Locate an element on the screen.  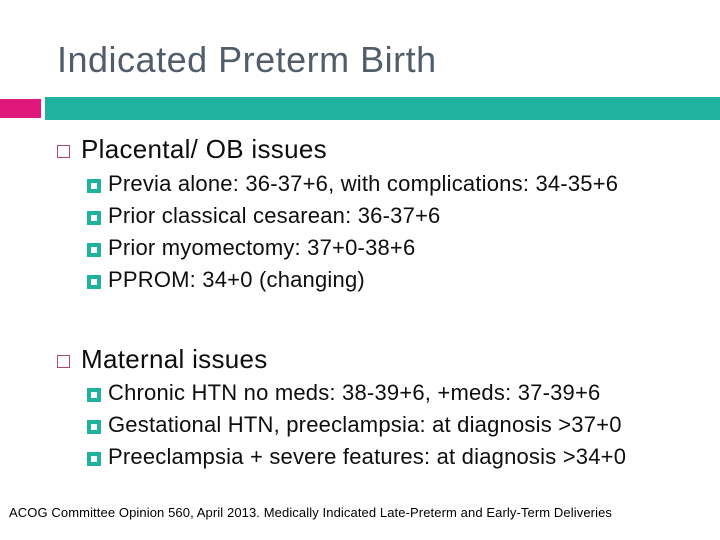
section-heading-label: Maternal issues is located at coordinates (174, 359).